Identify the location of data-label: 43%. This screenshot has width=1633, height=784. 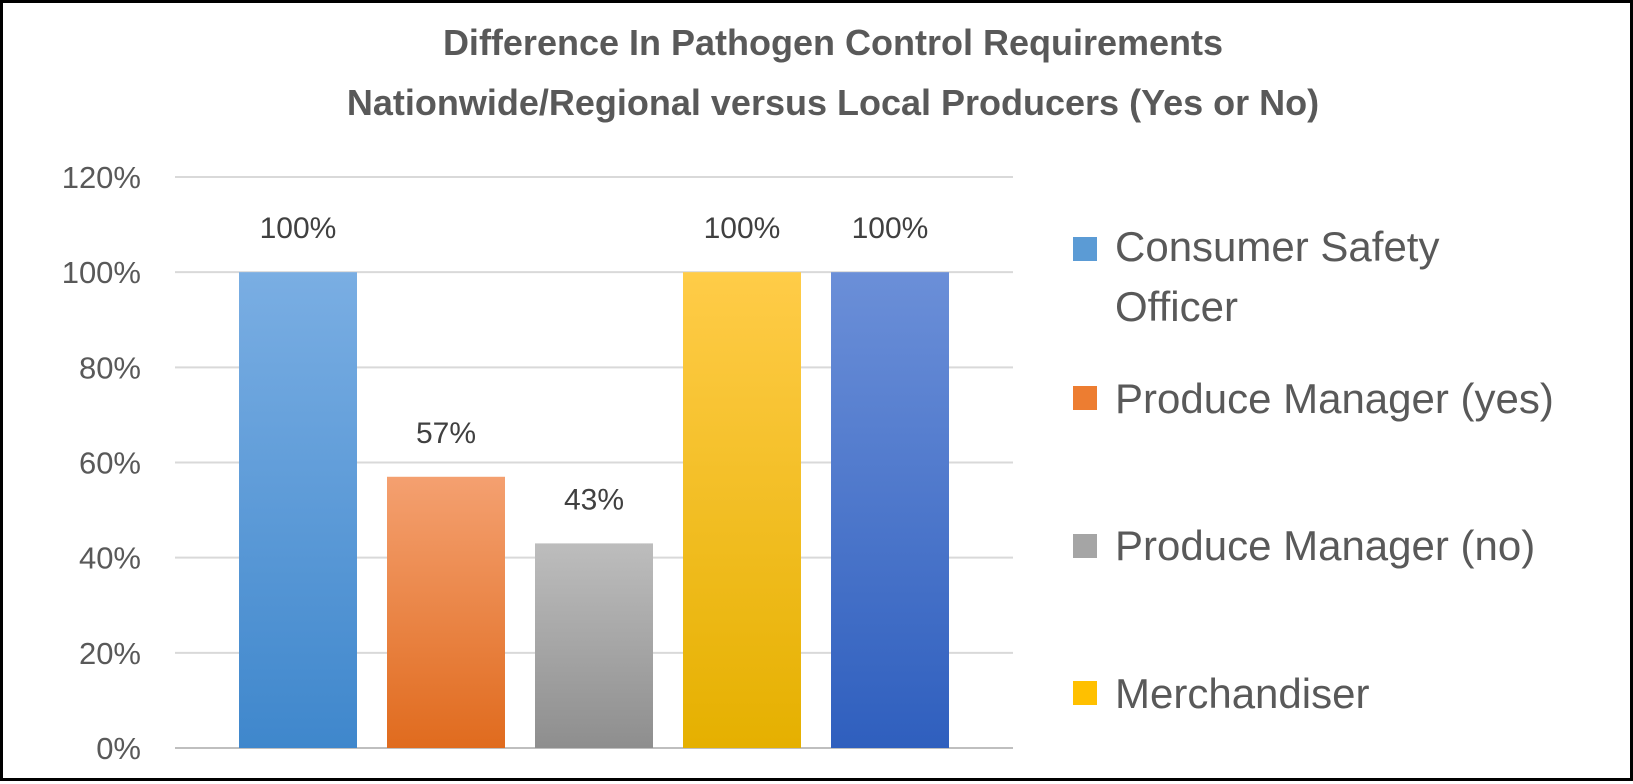
(594, 499).